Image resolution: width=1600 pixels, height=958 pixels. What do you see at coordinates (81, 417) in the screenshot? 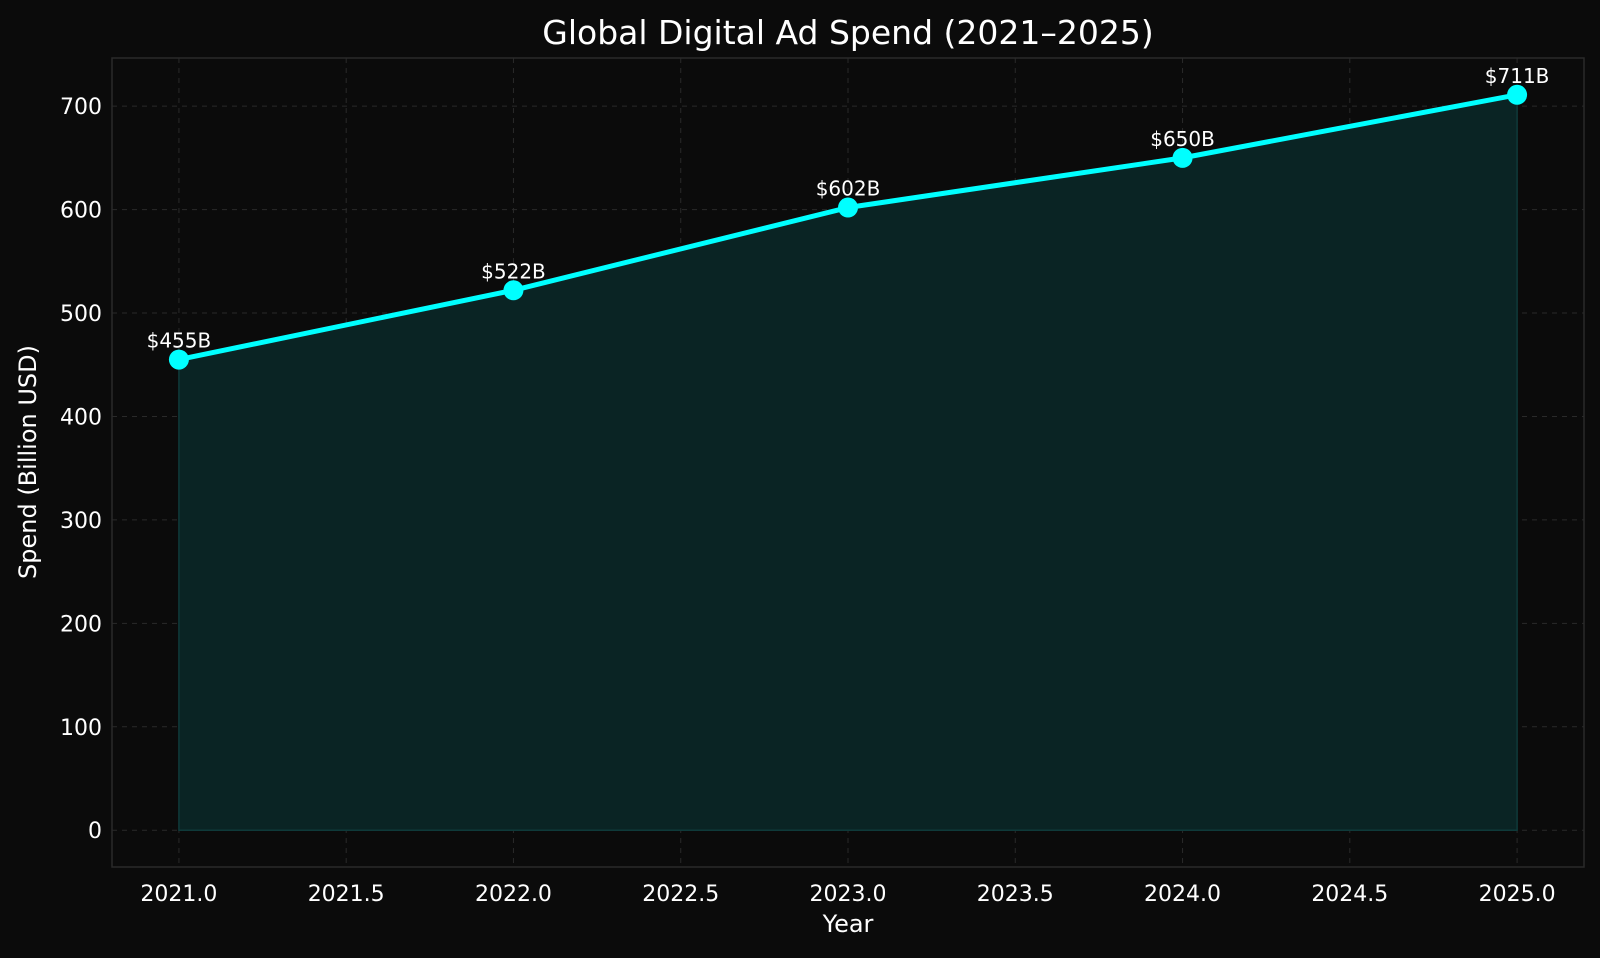
I see `y-tick-label: 400` at bounding box center [81, 417].